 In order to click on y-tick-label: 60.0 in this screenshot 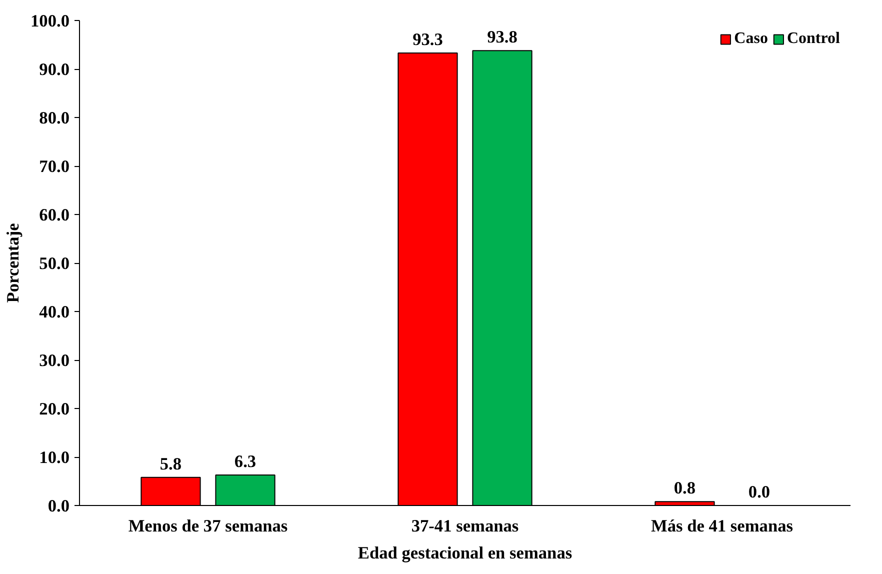, I will do `click(54, 215)`.